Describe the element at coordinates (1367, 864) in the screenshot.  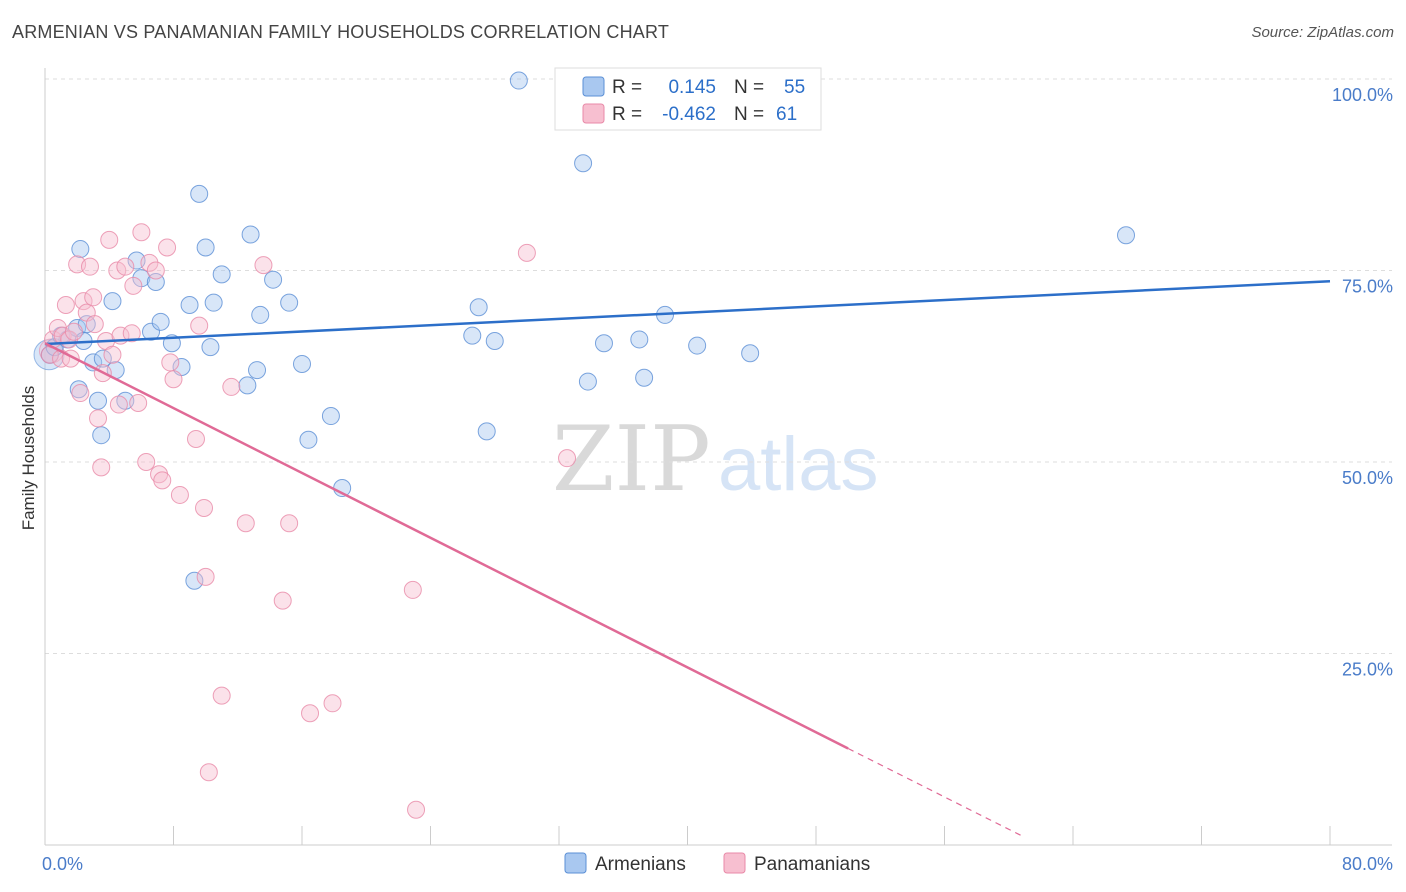
I see `x-tick-label-max: 80.0%` at that location.